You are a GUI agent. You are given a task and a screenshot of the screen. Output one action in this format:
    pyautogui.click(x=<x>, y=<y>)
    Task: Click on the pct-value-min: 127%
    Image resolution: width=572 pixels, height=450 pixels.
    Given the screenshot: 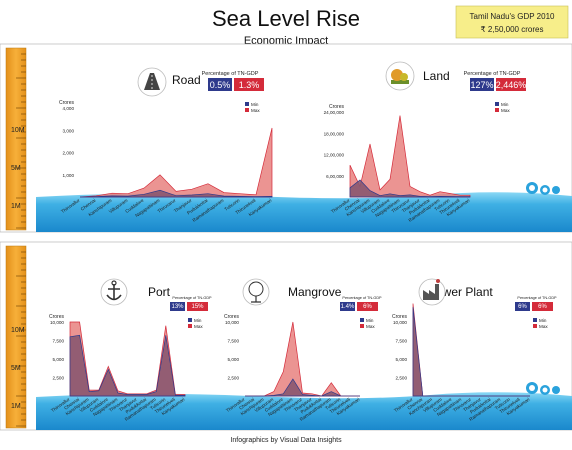 What is the action you would take?
    pyautogui.click(x=481, y=85)
    